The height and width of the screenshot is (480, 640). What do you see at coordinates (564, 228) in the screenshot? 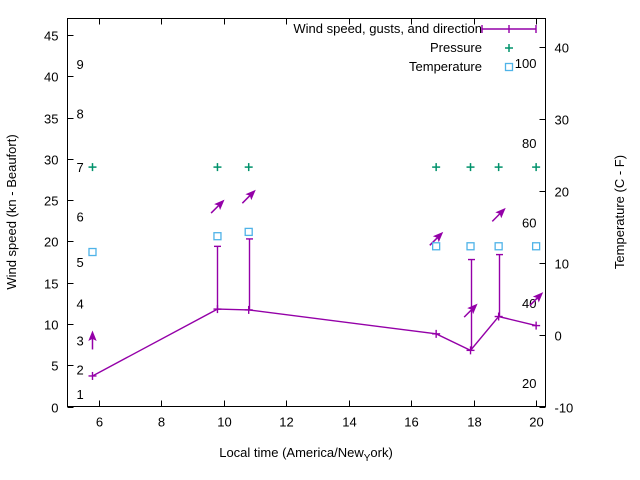
I see `right-axis-tick-labels: -10 0 10 20 30 40` at bounding box center [564, 228].